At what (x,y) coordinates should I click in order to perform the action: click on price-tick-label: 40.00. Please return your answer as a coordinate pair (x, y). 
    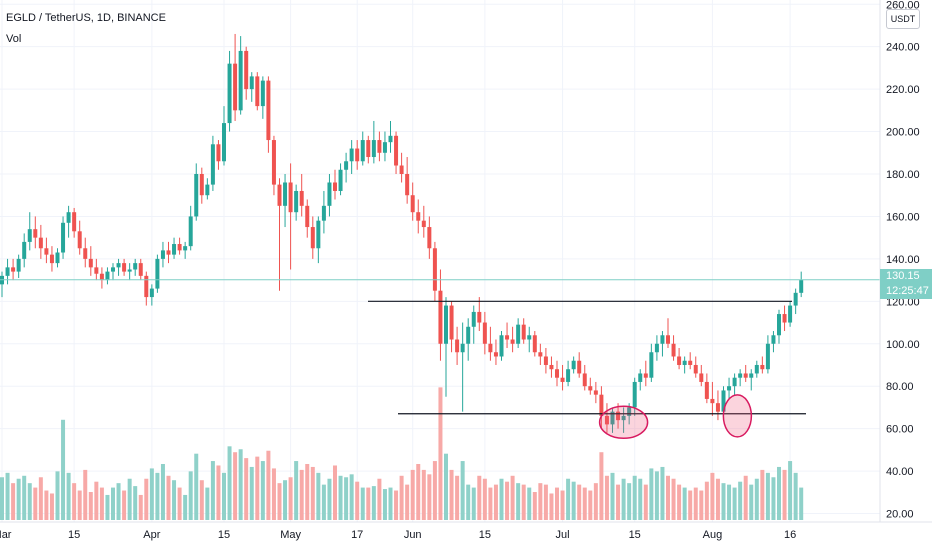
    Looking at the image, I should click on (900, 472).